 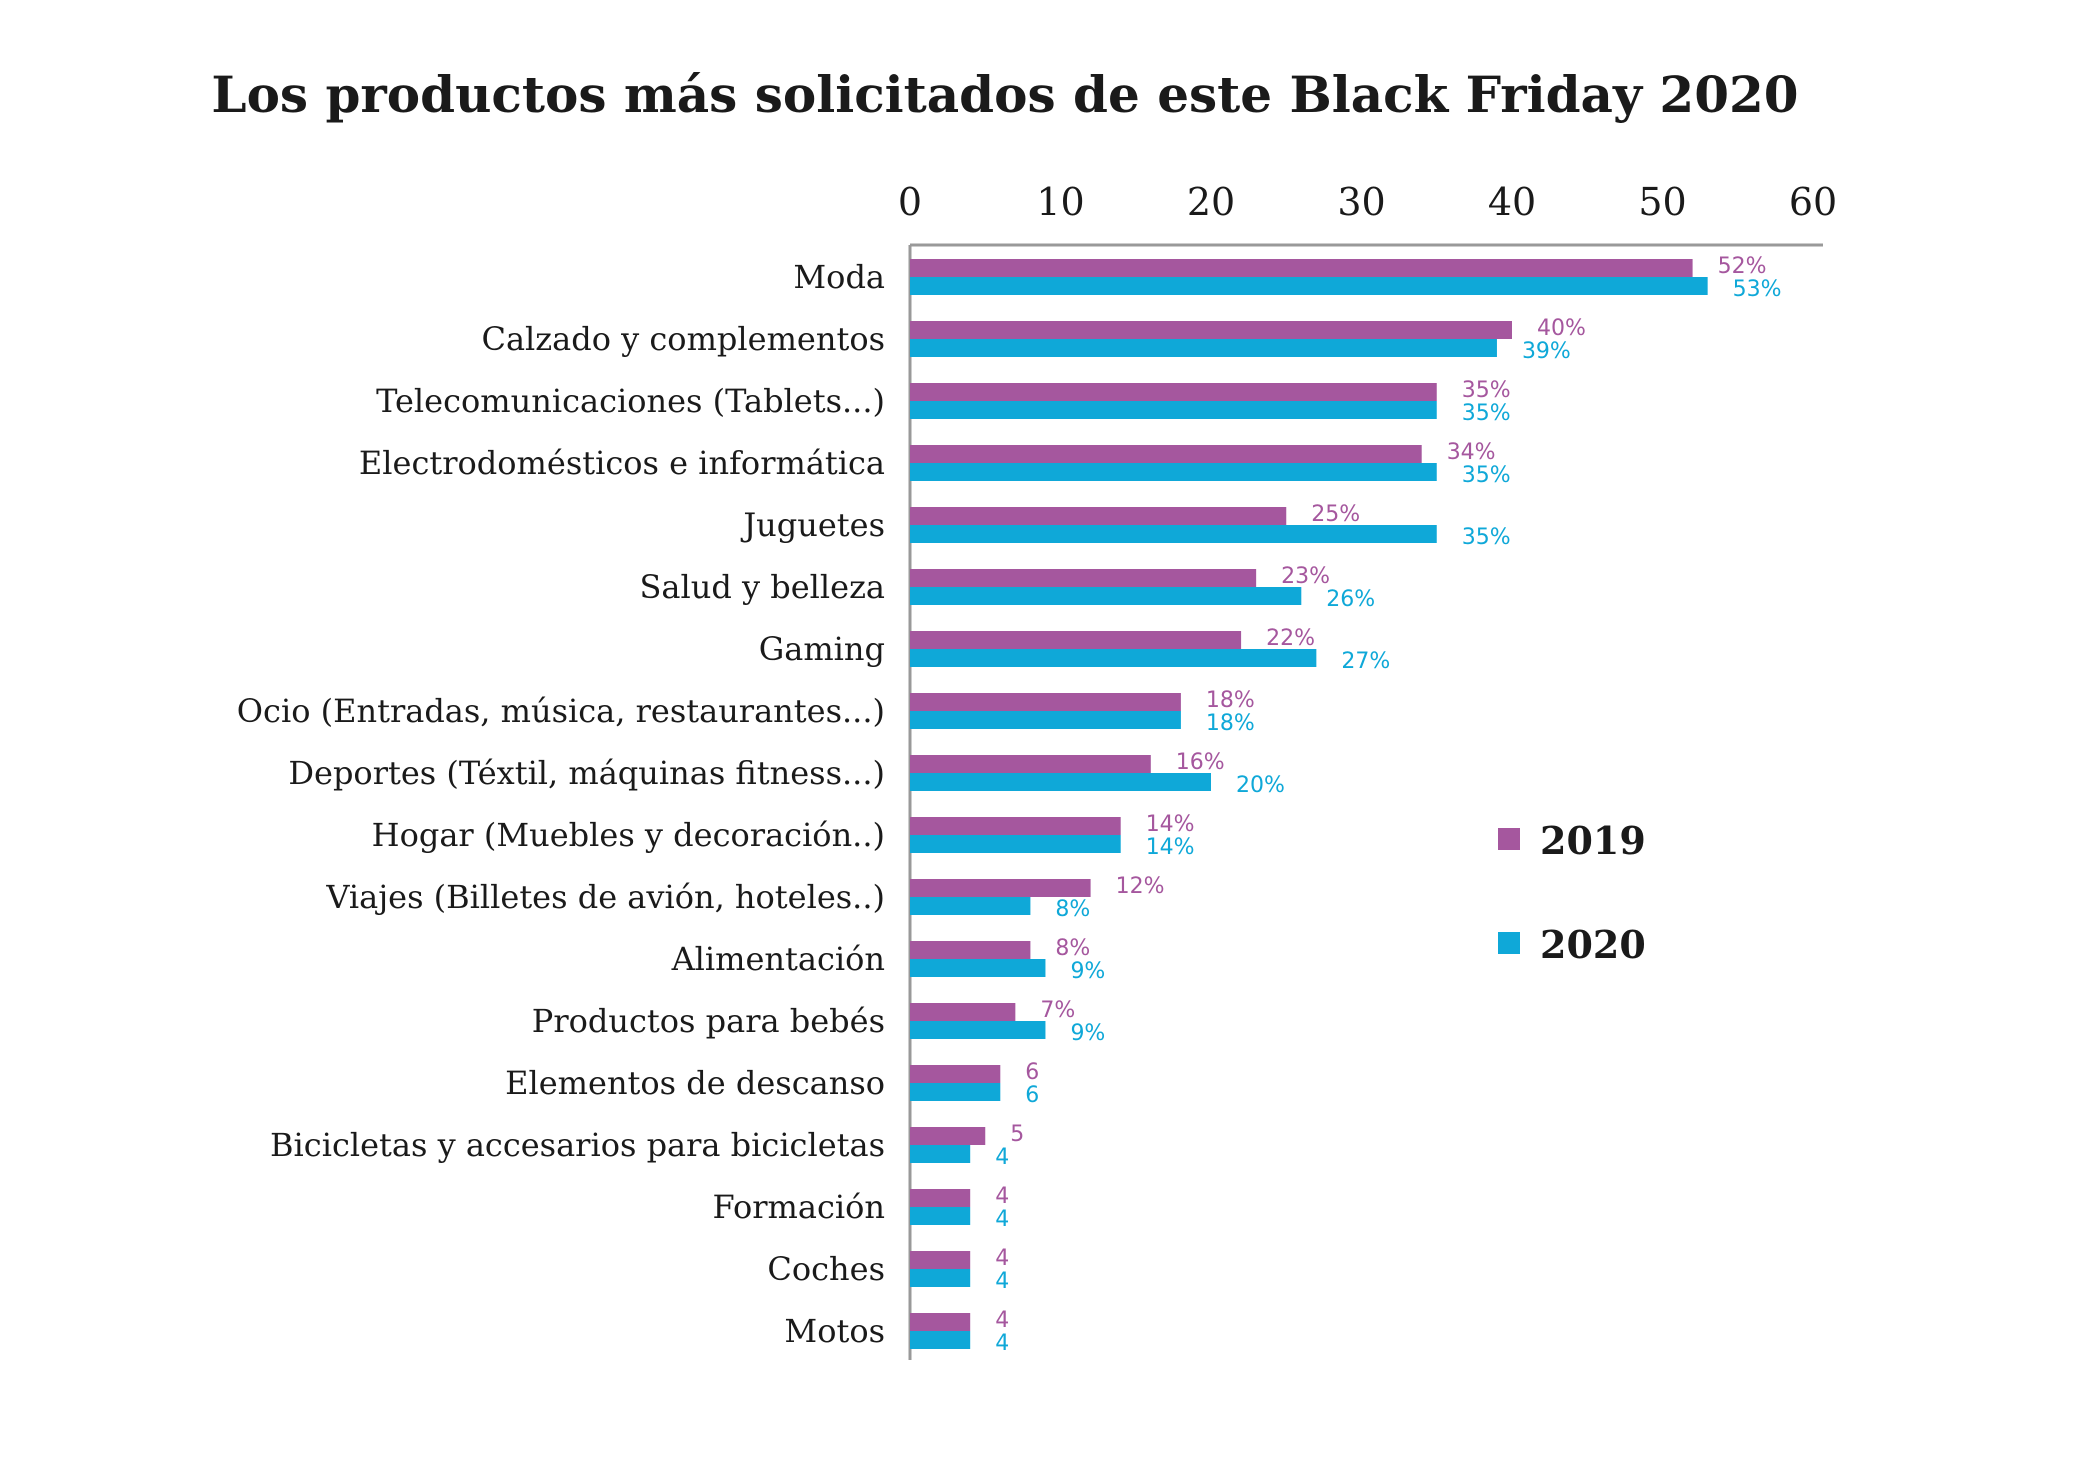 What do you see at coordinates (1230, 700) in the screenshot?
I see `data-label-2019: 18%` at bounding box center [1230, 700].